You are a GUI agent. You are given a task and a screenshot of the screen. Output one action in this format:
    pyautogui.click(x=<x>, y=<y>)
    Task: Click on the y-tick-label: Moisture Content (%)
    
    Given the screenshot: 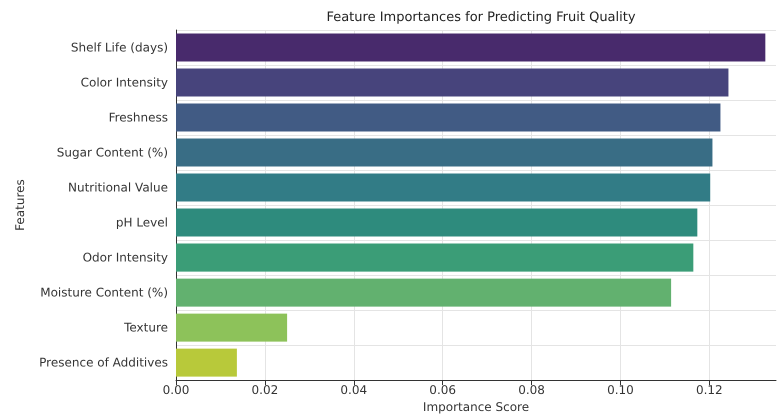 What is the action you would take?
    pyautogui.click(x=104, y=293)
    